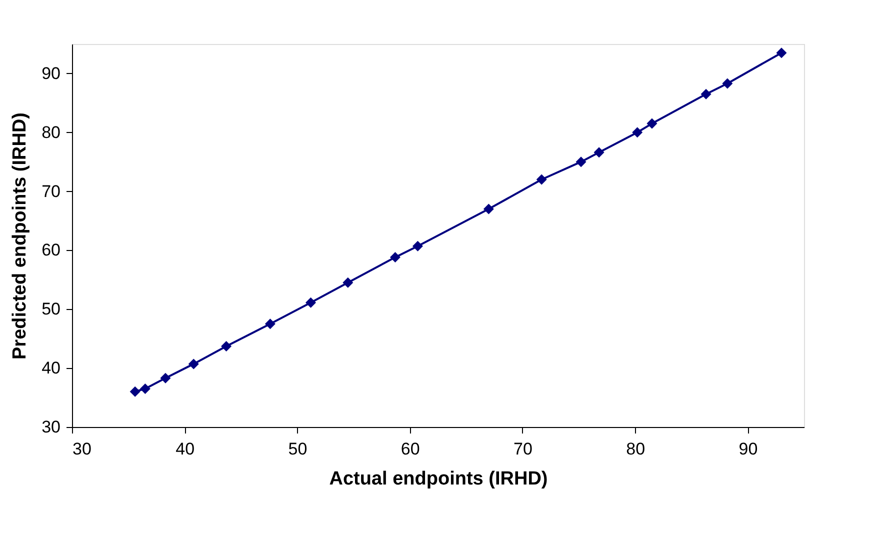 Image resolution: width=882 pixels, height=548 pixels. Describe the element at coordinates (51, 132) in the screenshot. I see `y-tick-label: 80` at that location.